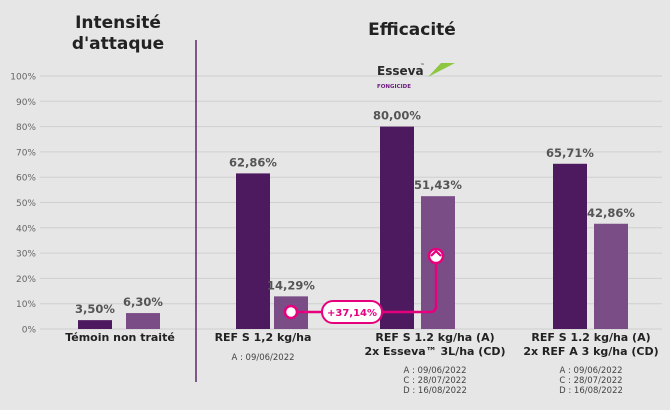  I want to click on improvement-badge-label: +37,14%, so click(352, 313).